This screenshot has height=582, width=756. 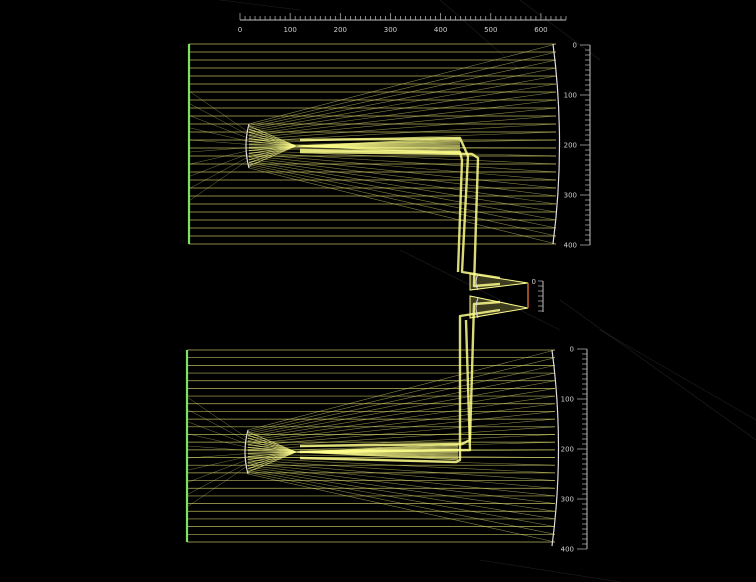 I want to click on lower-relay-beam-c, so click(x=385, y=386).